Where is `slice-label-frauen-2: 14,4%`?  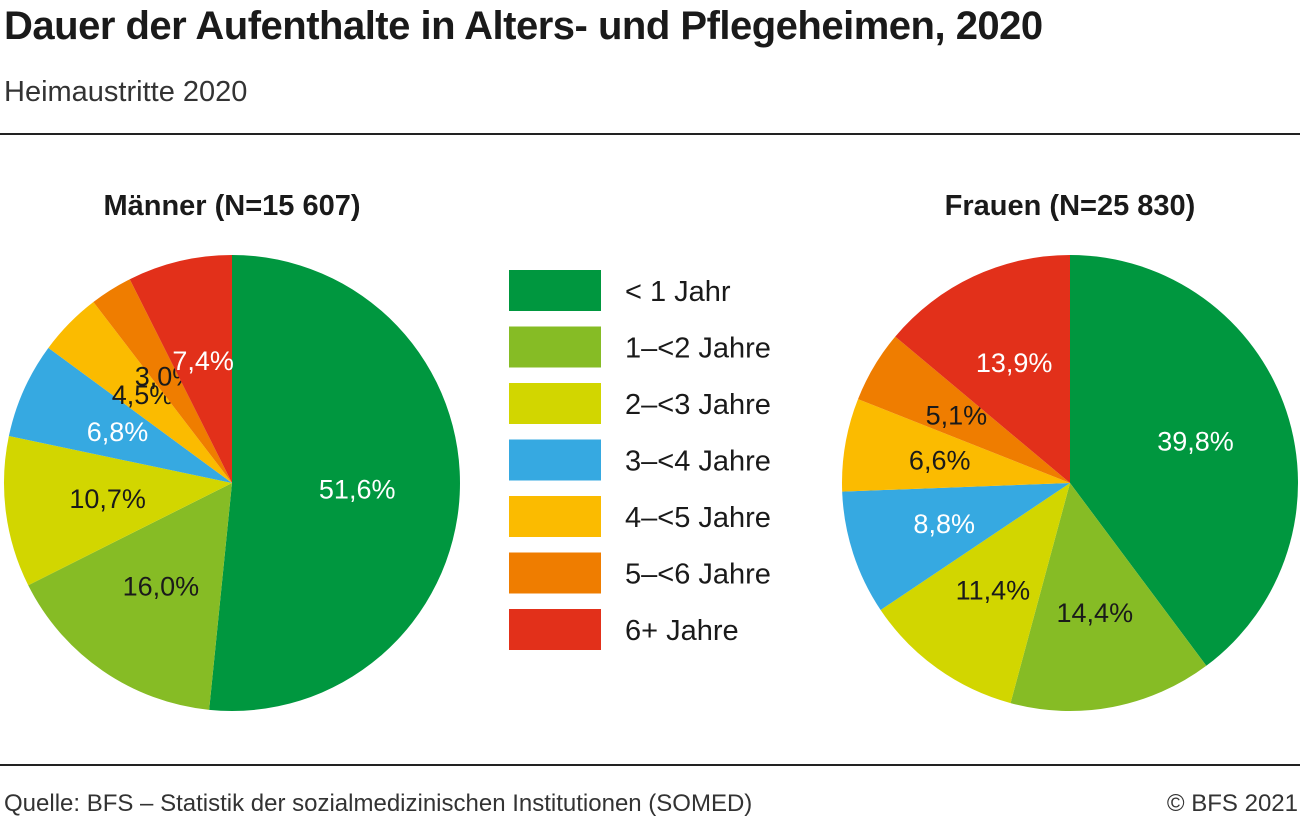 slice-label-frauen-2: 14,4% is located at coordinates (1095, 613).